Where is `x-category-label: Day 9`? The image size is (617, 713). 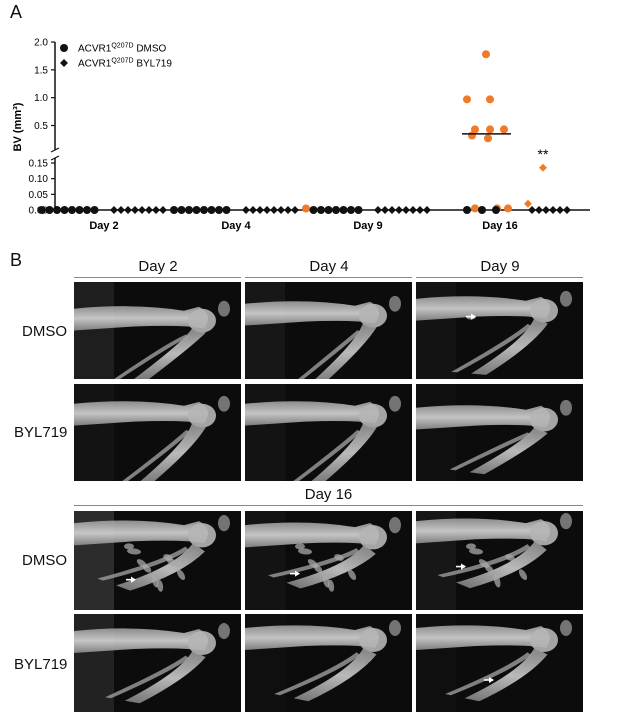 x-category-label: Day 9 is located at coordinates (367, 226).